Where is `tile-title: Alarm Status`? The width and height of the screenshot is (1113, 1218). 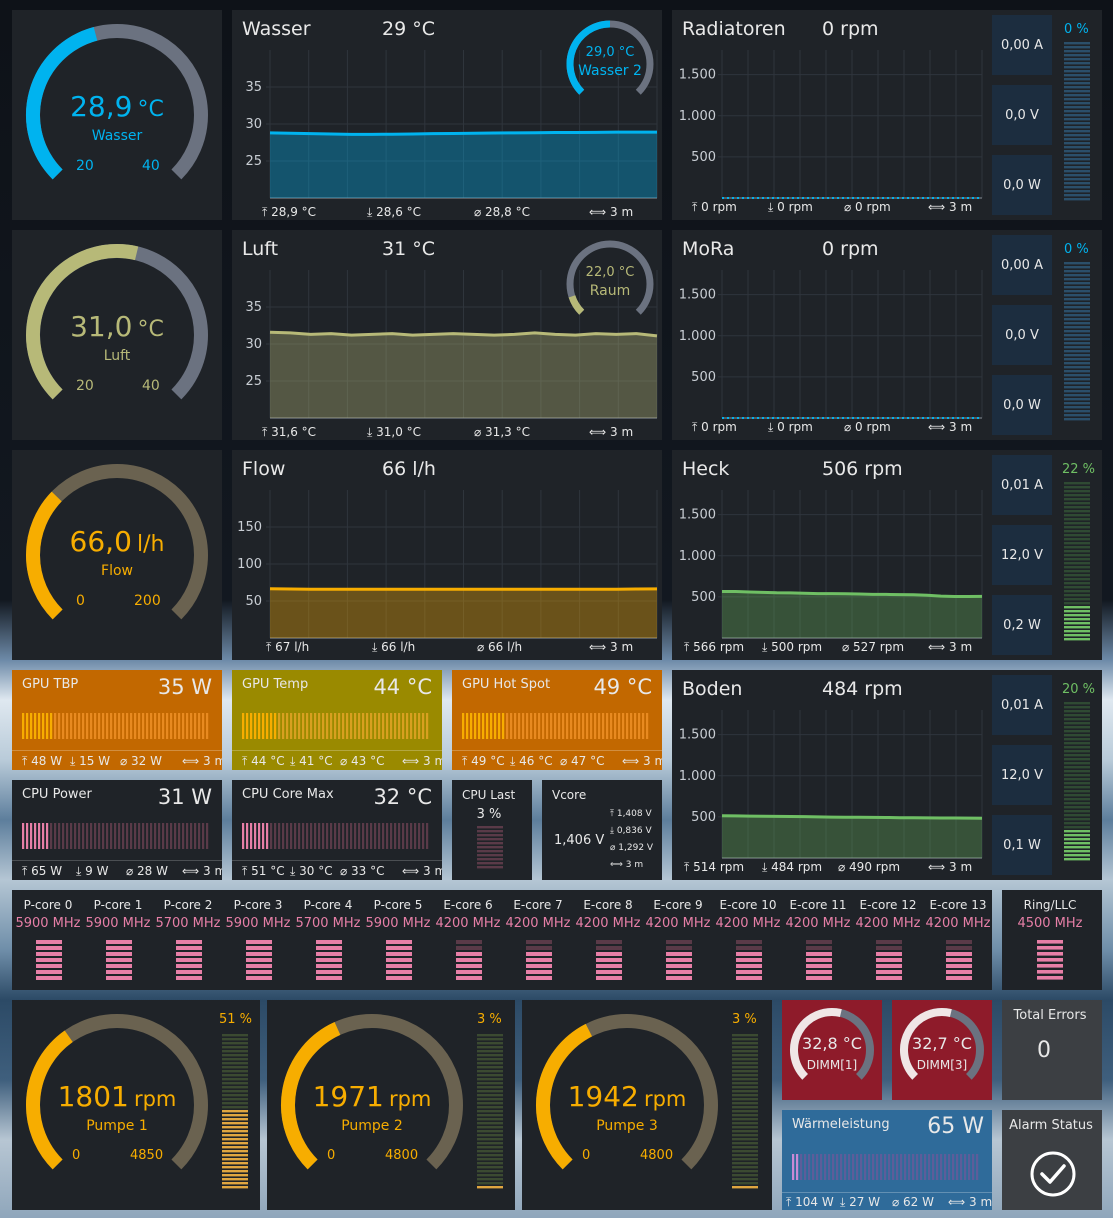 tile-title: Alarm Status is located at coordinates (1051, 1125).